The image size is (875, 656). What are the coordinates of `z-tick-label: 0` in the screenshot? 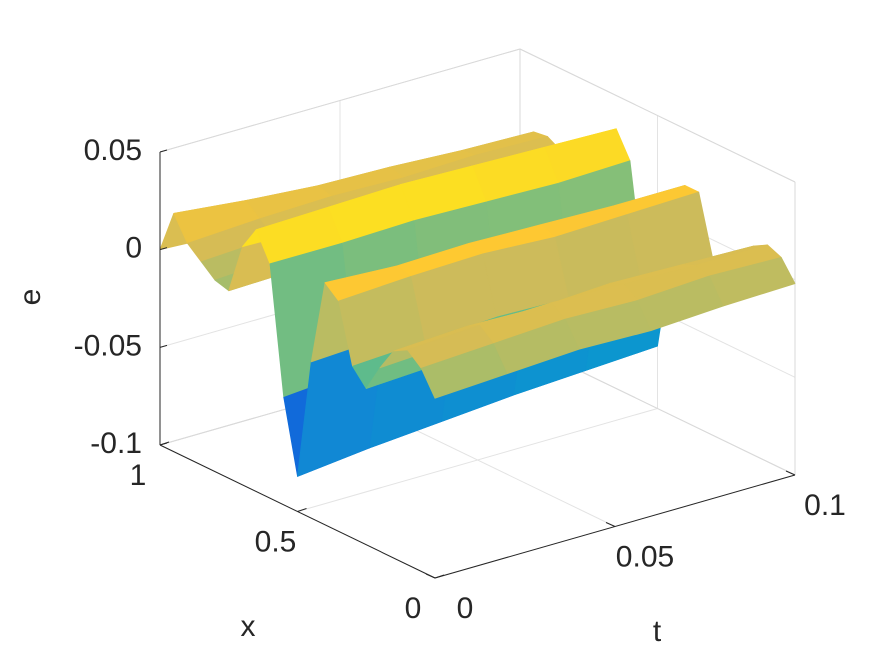 It's located at (133, 248).